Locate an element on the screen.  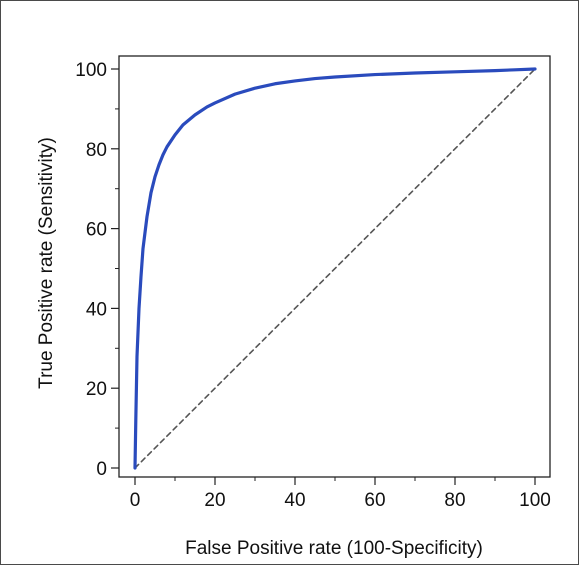
x-tick-label: 100 is located at coordinates (535, 500).